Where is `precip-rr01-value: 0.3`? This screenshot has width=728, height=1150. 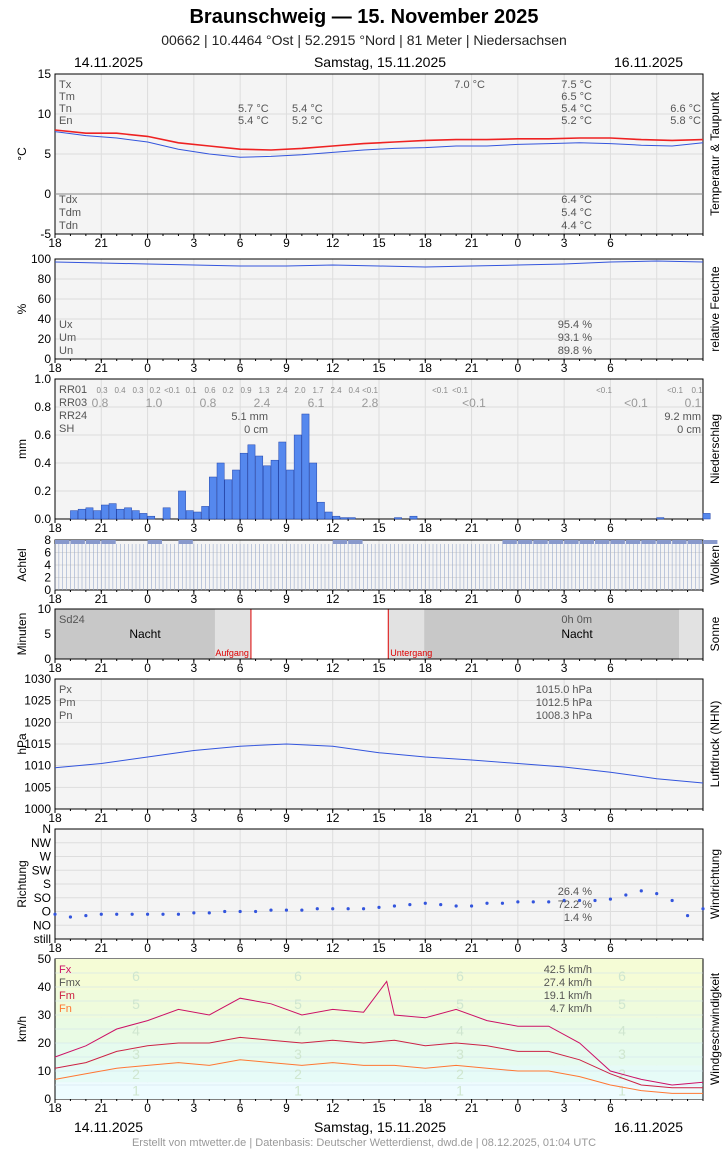 precip-rr01-value: 0.3 is located at coordinates (138, 390).